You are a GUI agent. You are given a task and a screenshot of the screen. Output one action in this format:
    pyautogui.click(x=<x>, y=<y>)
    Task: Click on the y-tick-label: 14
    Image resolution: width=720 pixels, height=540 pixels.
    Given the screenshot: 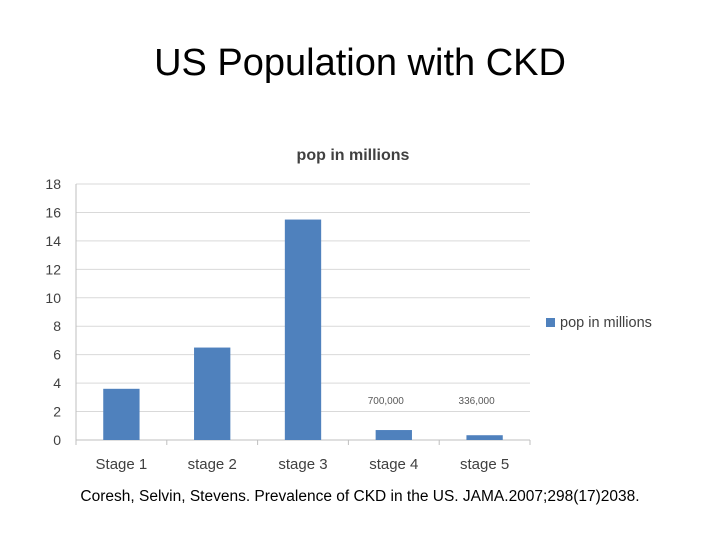 What is the action you would take?
    pyautogui.click(x=53, y=241)
    